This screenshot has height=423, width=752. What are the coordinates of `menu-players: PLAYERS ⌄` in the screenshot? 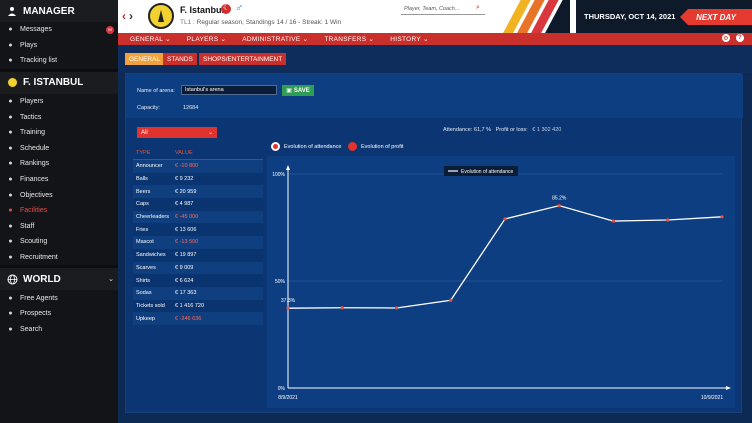 It's located at (206, 39).